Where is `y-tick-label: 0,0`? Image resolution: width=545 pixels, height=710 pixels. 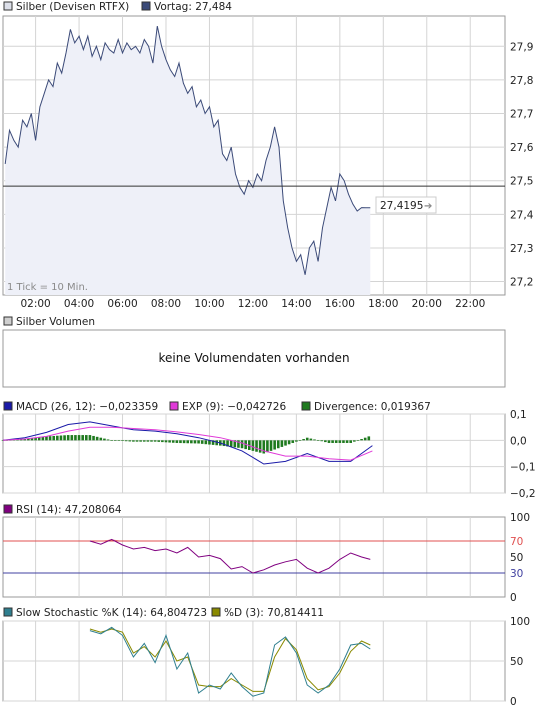
y-tick-label: 0,0 is located at coordinates (518, 441).